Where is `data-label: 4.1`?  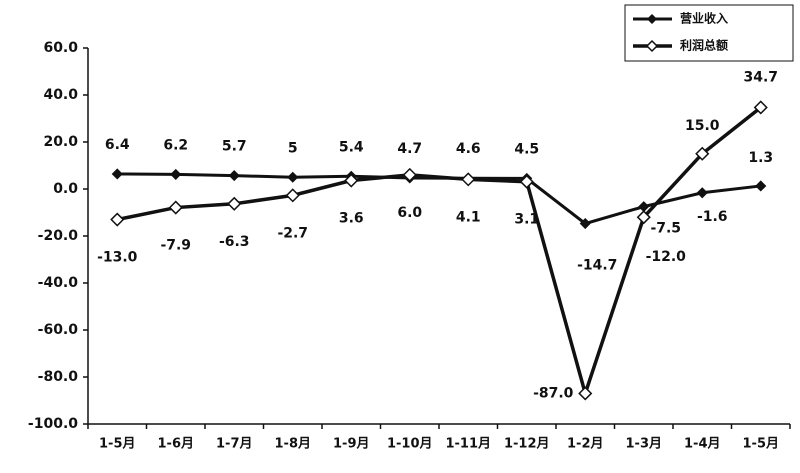
data-label: 4.1 is located at coordinates (468, 217).